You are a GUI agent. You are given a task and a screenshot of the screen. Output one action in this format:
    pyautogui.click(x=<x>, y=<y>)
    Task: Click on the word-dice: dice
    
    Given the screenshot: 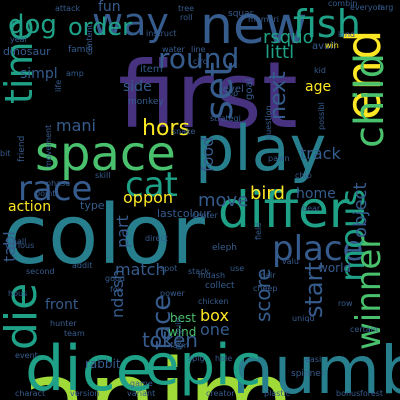 What is the action you would take?
    pyautogui.click(x=89, y=366)
    